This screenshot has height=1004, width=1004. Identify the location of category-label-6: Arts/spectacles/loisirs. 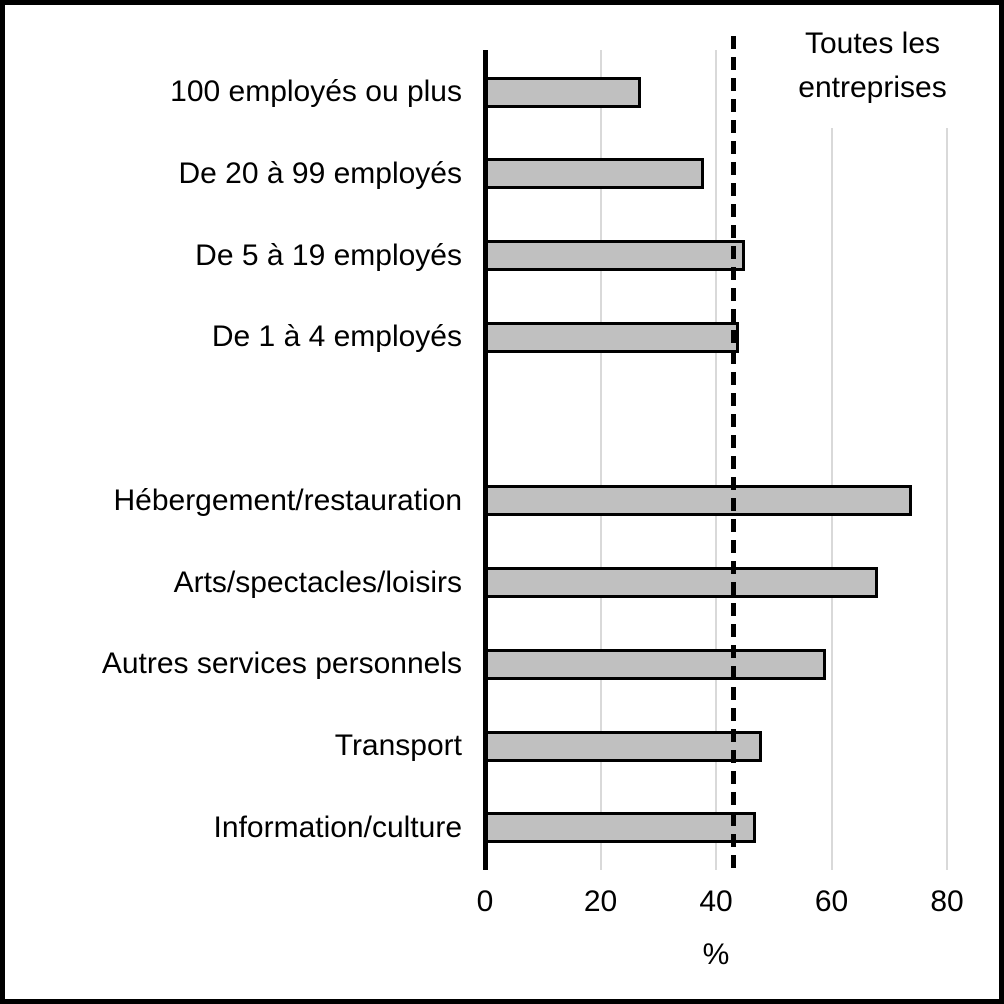
(317, 582).